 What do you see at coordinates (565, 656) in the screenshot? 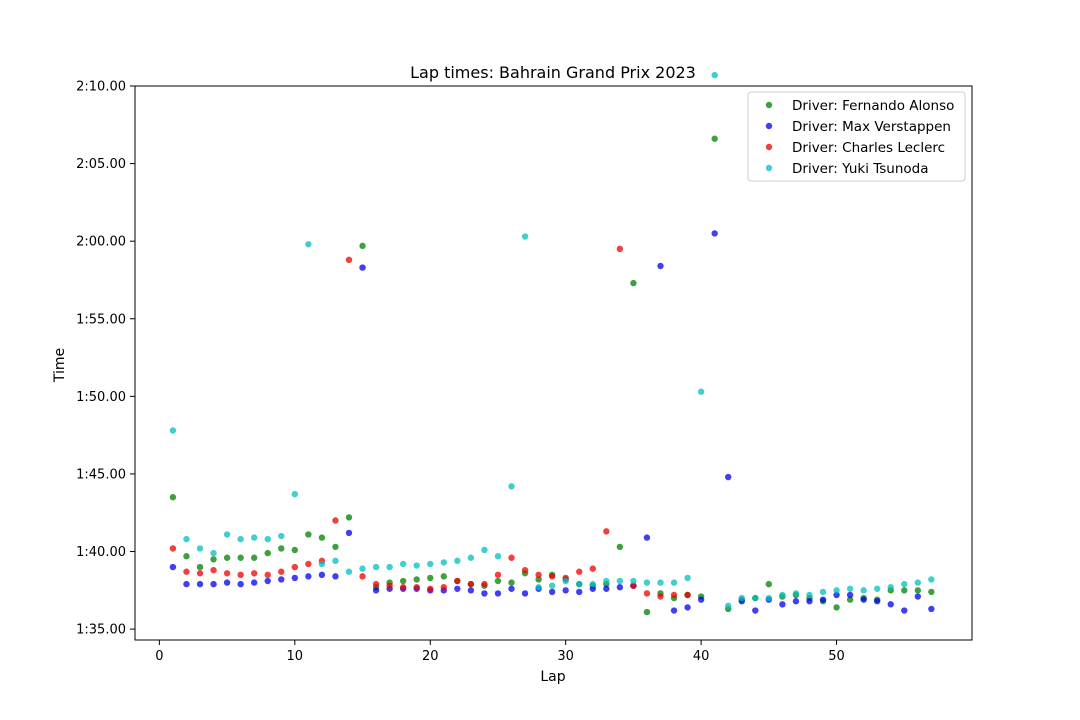
I see `x-tick-label: 30` at bounding box center [565, 656].